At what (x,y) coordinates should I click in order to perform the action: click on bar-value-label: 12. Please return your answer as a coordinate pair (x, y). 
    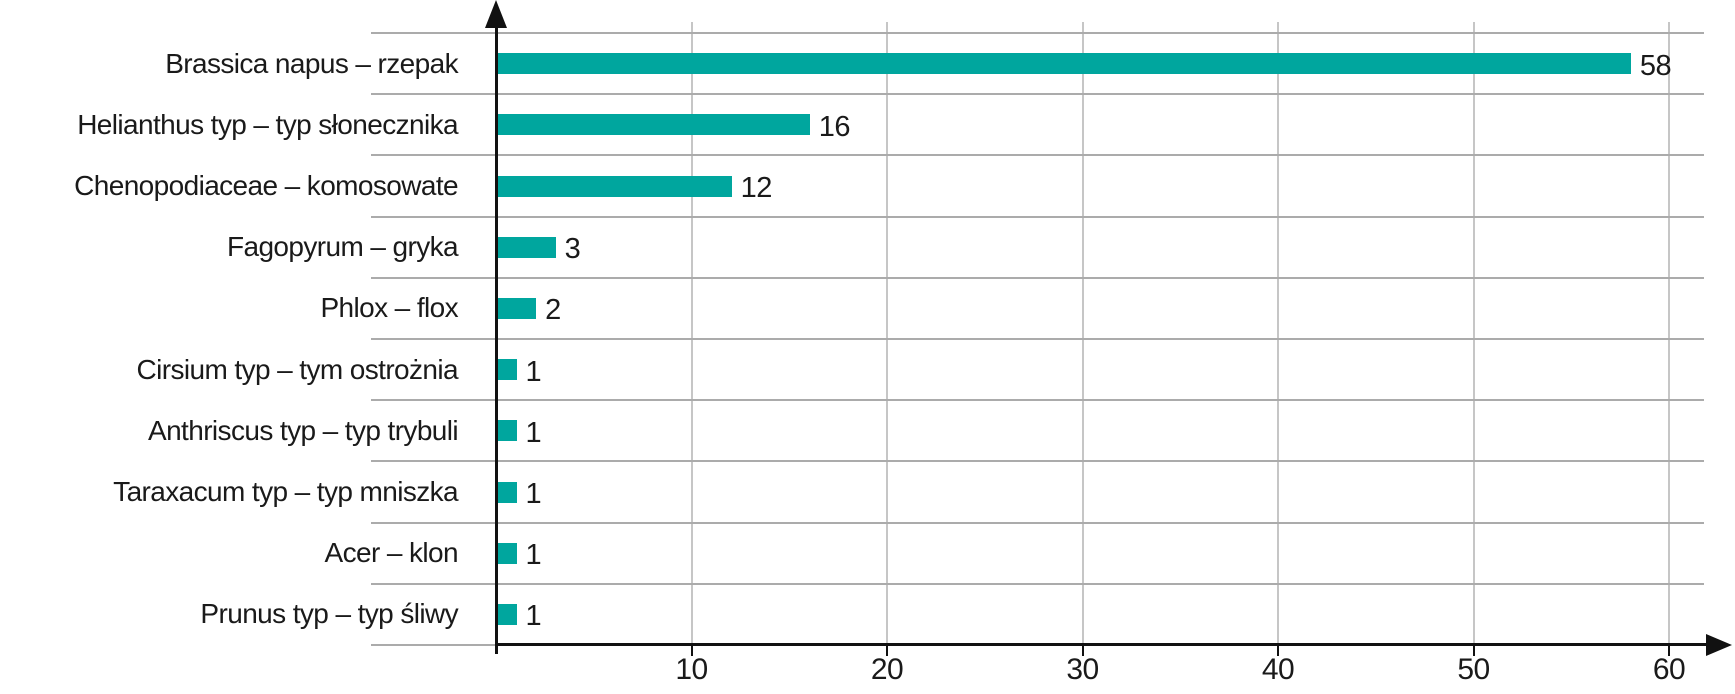
    Looking at the image, I should click on (756, 188).